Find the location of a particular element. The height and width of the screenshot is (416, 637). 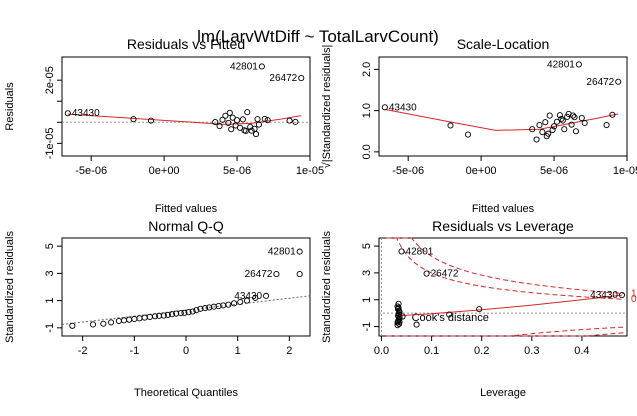

x-tick-label: 0.3 is located at coordinates (531, 351).